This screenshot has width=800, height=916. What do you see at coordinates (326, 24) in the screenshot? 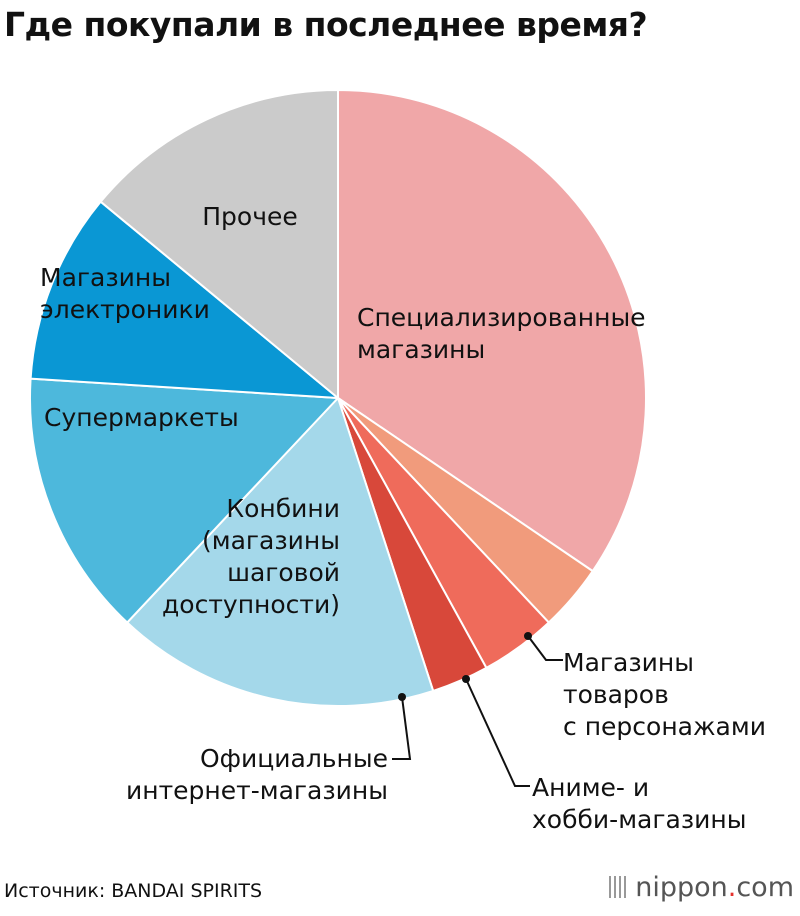
I see `chart-title: Где покупали в последнее время?` at bounding box center [326, 24].